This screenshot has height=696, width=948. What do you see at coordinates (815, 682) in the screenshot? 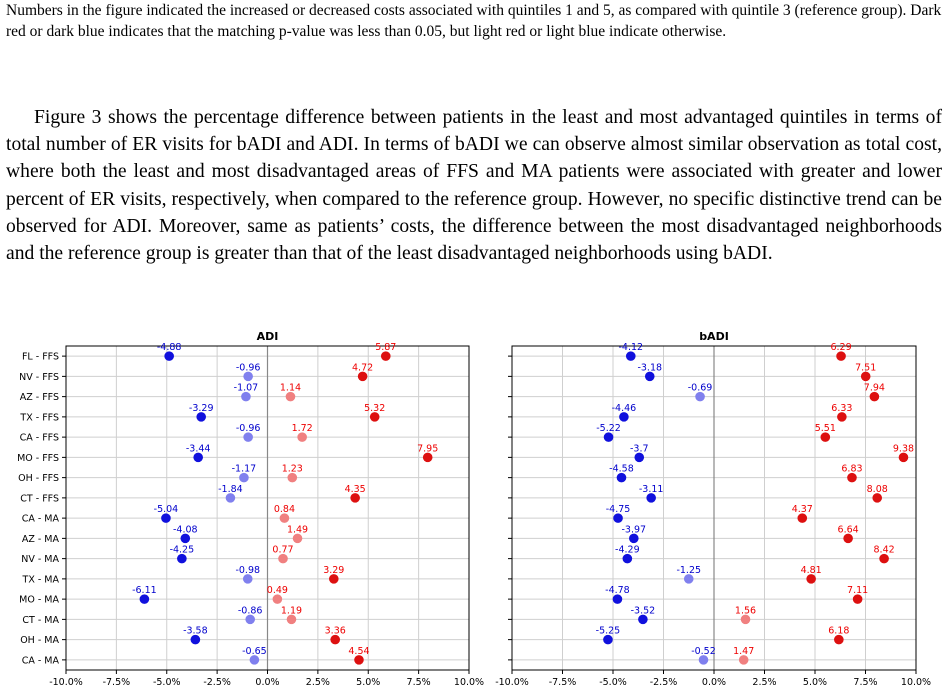
I see `x-tick-label: 5.0%` at bounding box center [815, 682].